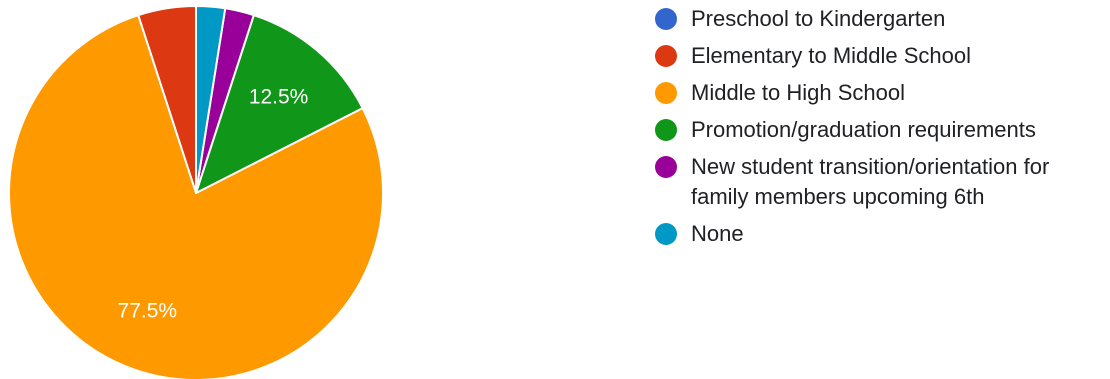 The width and height of the screenshot is (1110, 379). I want to click on legend-item-none: None, so click(879, 234).